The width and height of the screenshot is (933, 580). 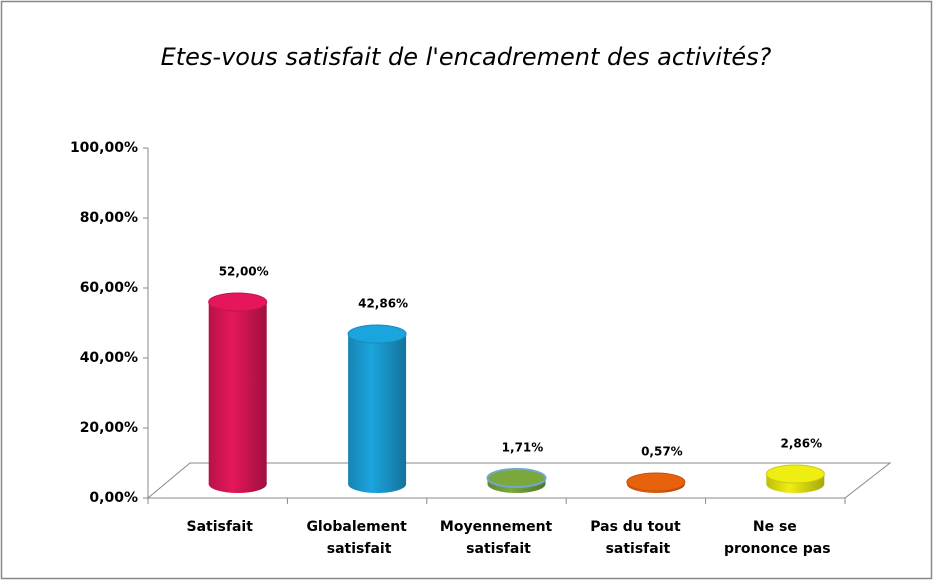 What do you see at coordinates (109, 218) in the screenshot?
I see `y-tick-label: 80,00%` at bounding box center [109, 218].